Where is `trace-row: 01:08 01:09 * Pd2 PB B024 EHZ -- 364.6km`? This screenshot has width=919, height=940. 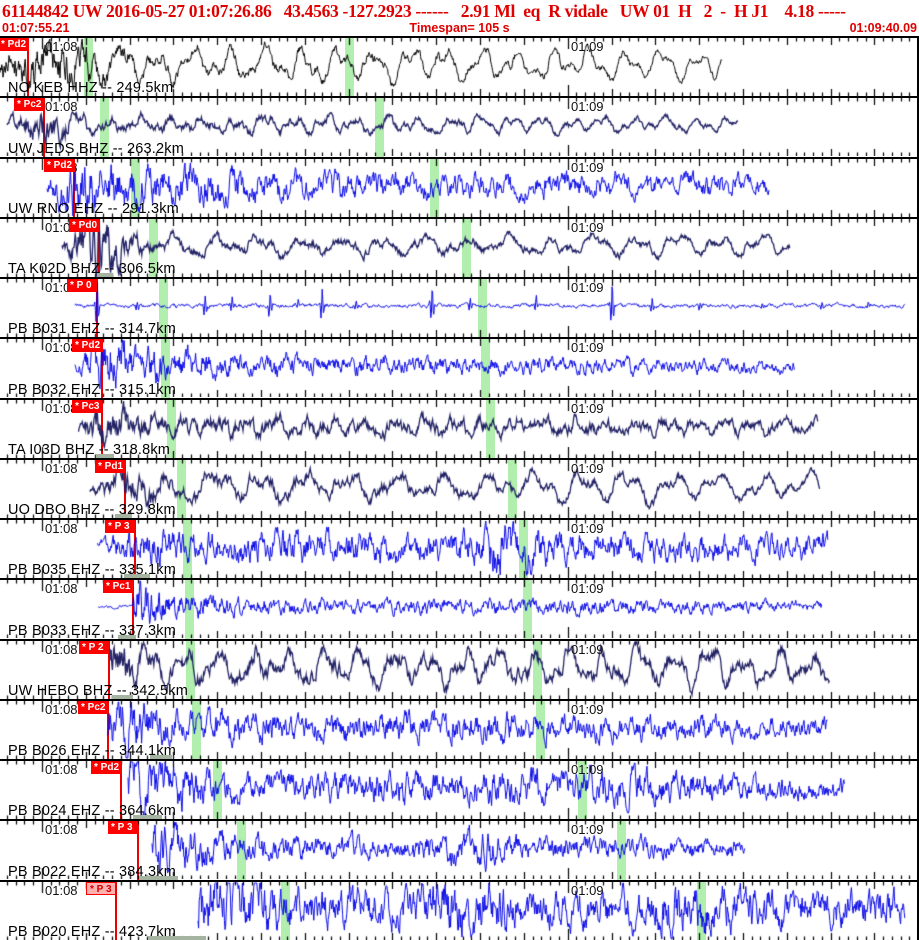 trace-row: 01:08 01:09 * Pd2 PB B024 EHZ -- 364.6km is located at coordinates (458, 791).